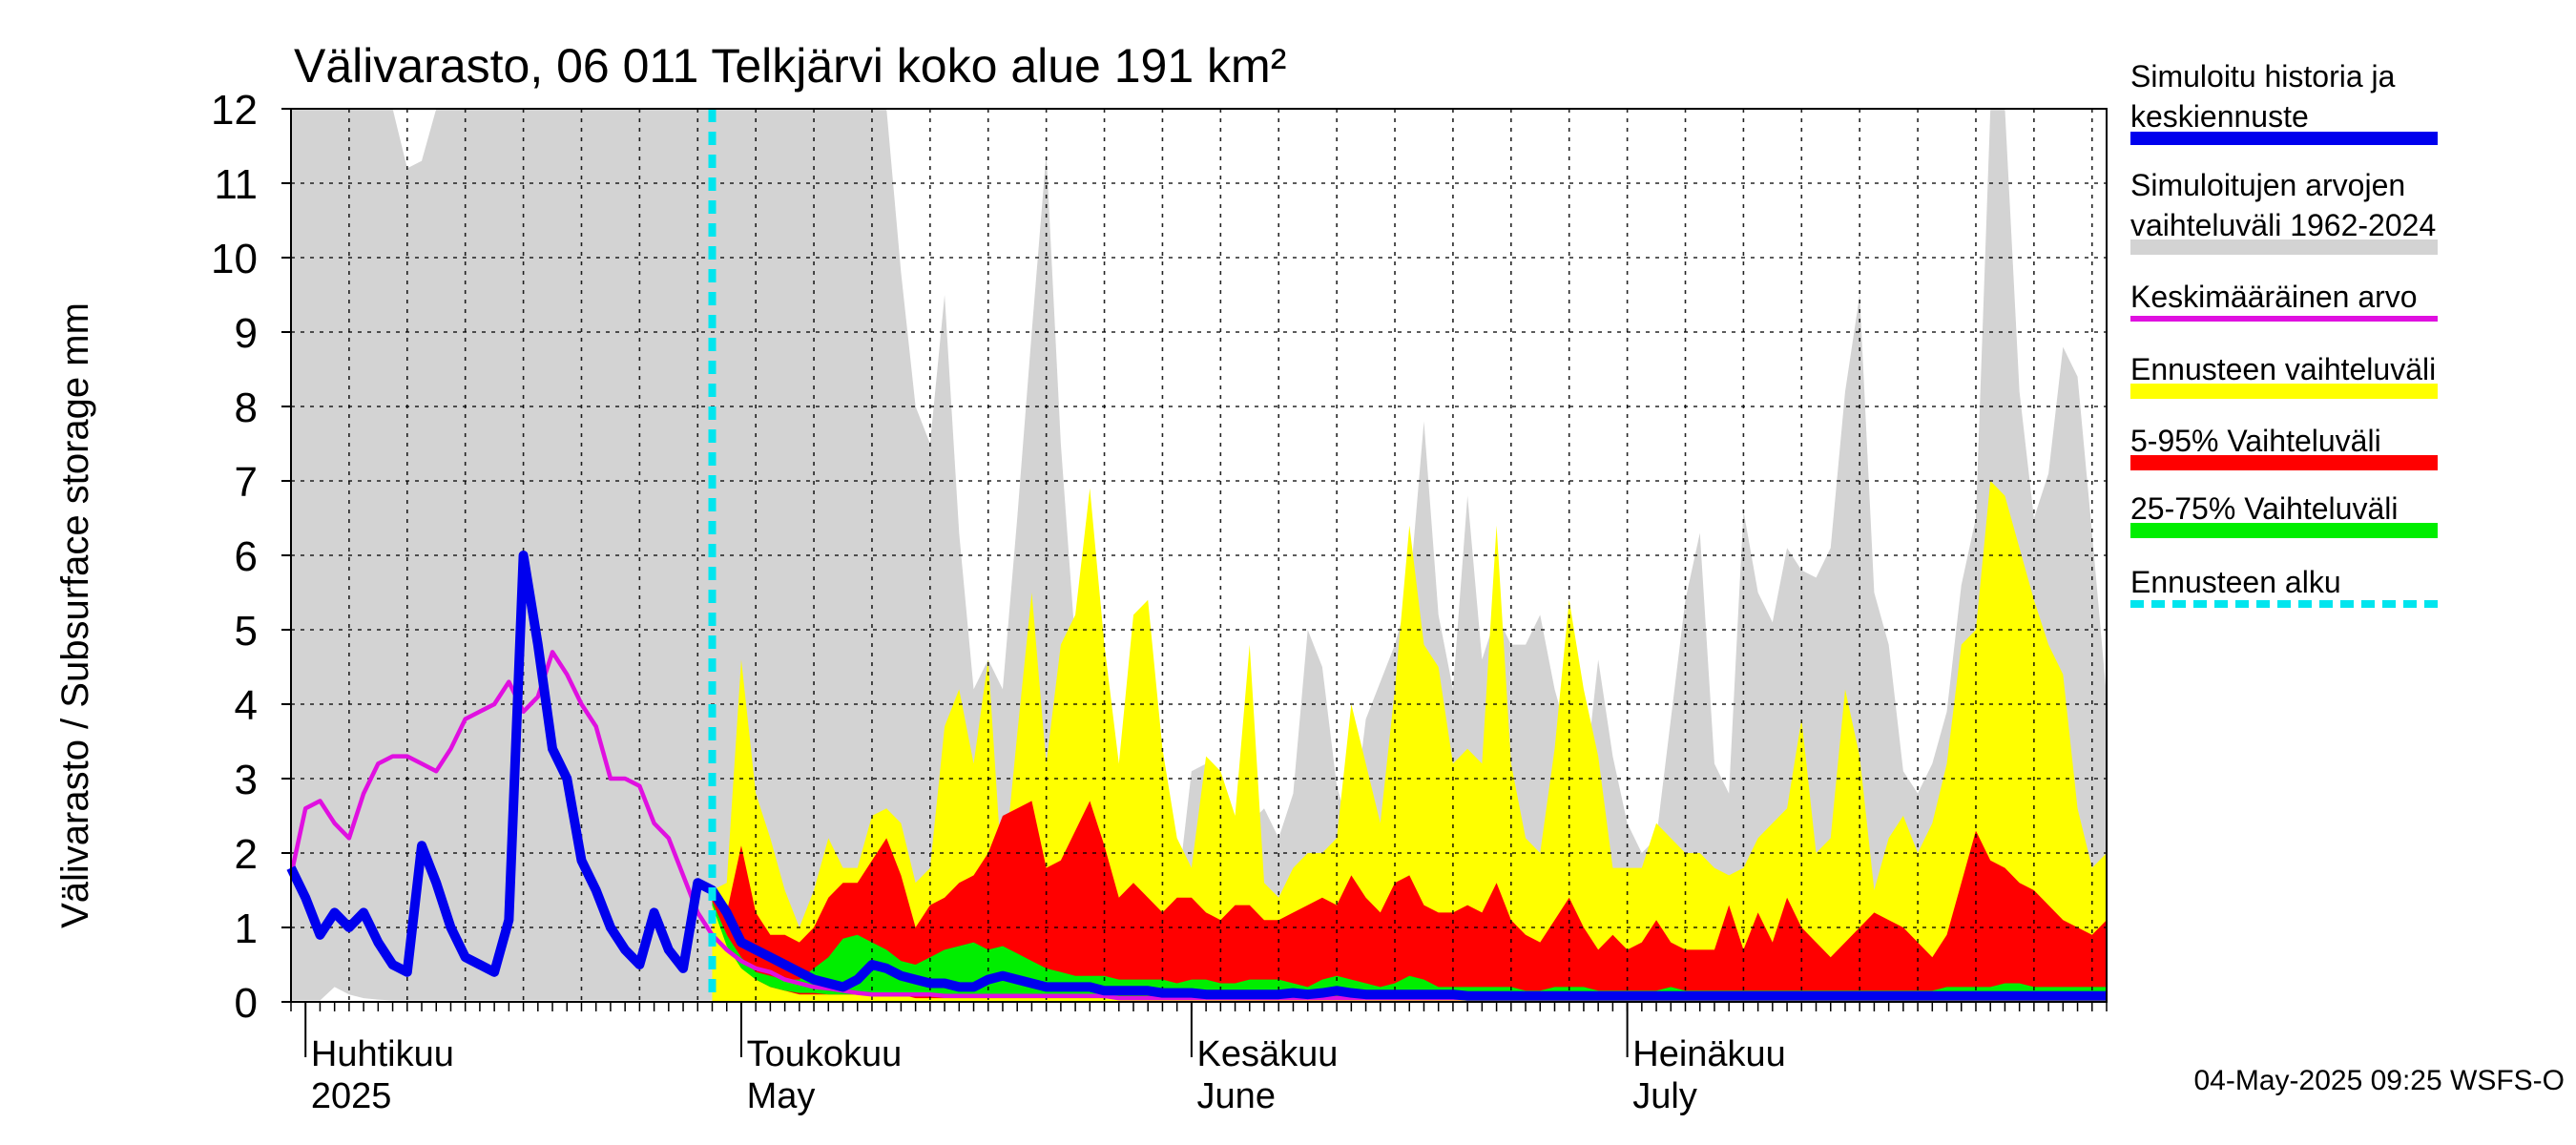  What do you see at coordinates (2380, 1081) in the screenshot?
I see `footer-timestamp: 04-May-2025 09:25 WSFS-O` at bounding box center [2380, 1081].